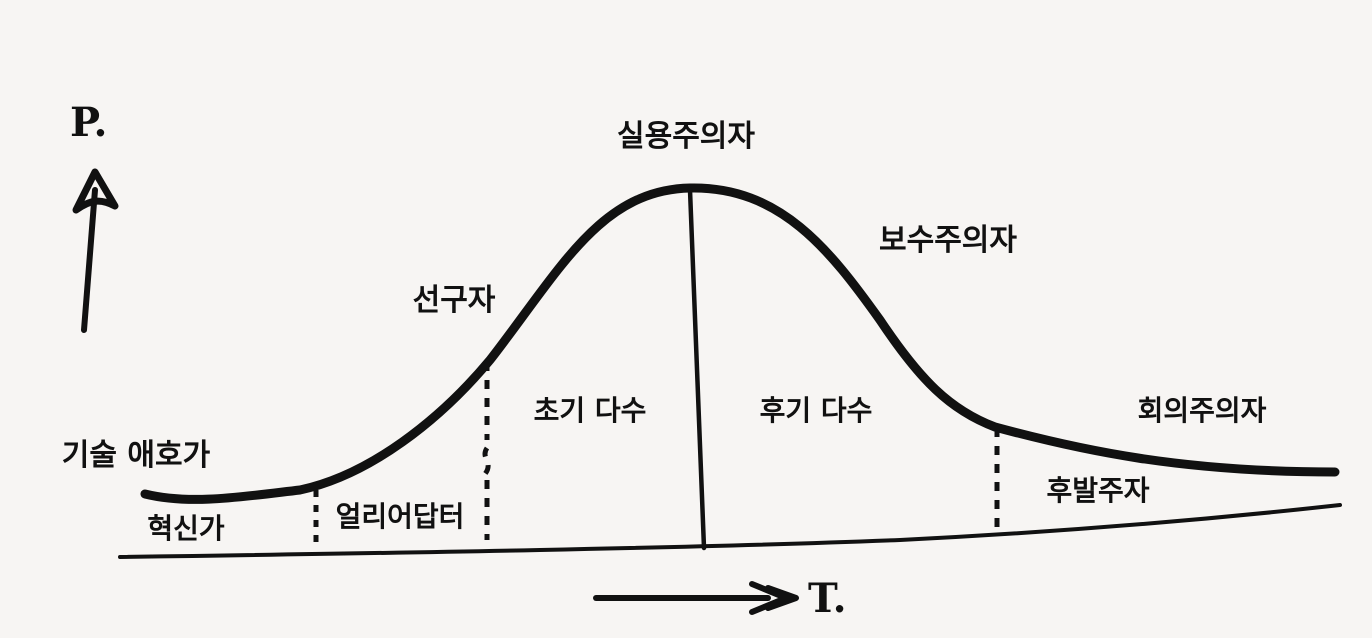  I want to click on label-conservatives: 보수주의자, so click(948, 240).